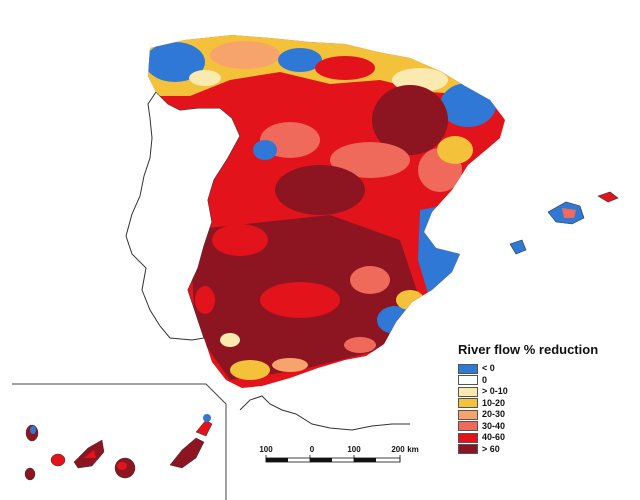  I want to click on legend-label: 10-20, so click(494, 402).